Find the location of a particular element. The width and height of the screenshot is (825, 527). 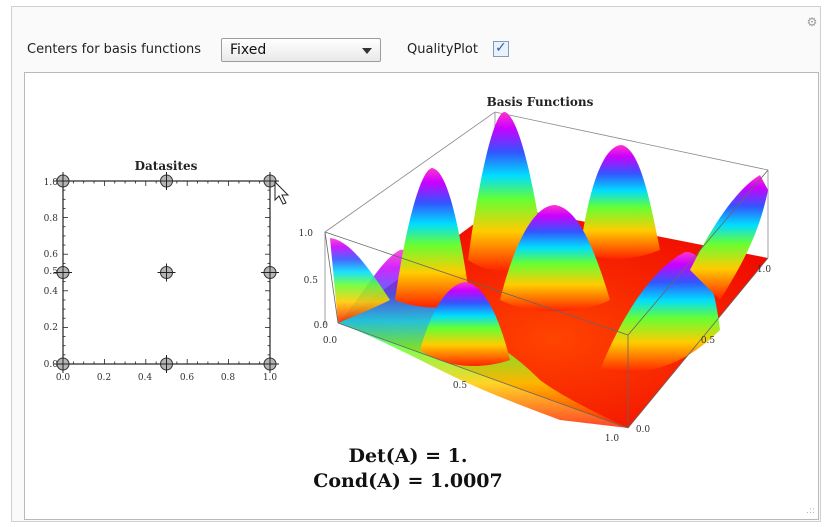

basis-z-tick-labels: 1.0 0.5 0.0 is located at coordinates (314, 280).